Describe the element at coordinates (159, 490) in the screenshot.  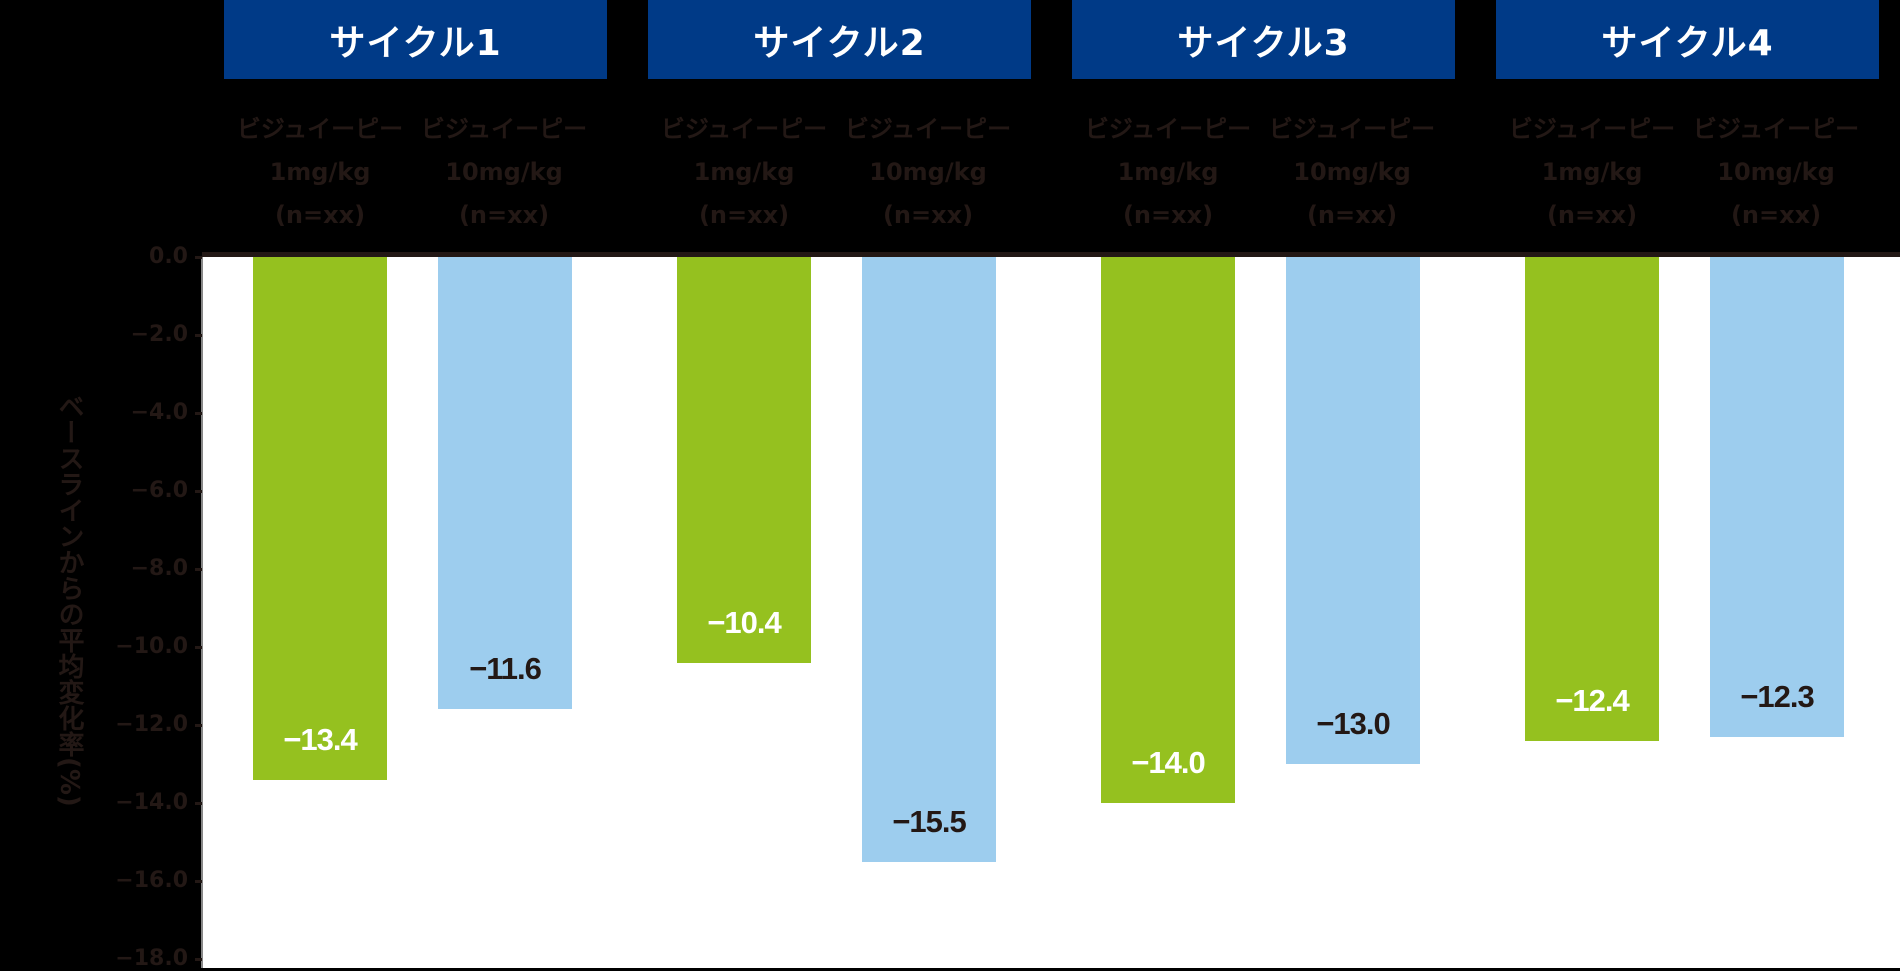
I see `y-tick-label: −6.0` at that location.